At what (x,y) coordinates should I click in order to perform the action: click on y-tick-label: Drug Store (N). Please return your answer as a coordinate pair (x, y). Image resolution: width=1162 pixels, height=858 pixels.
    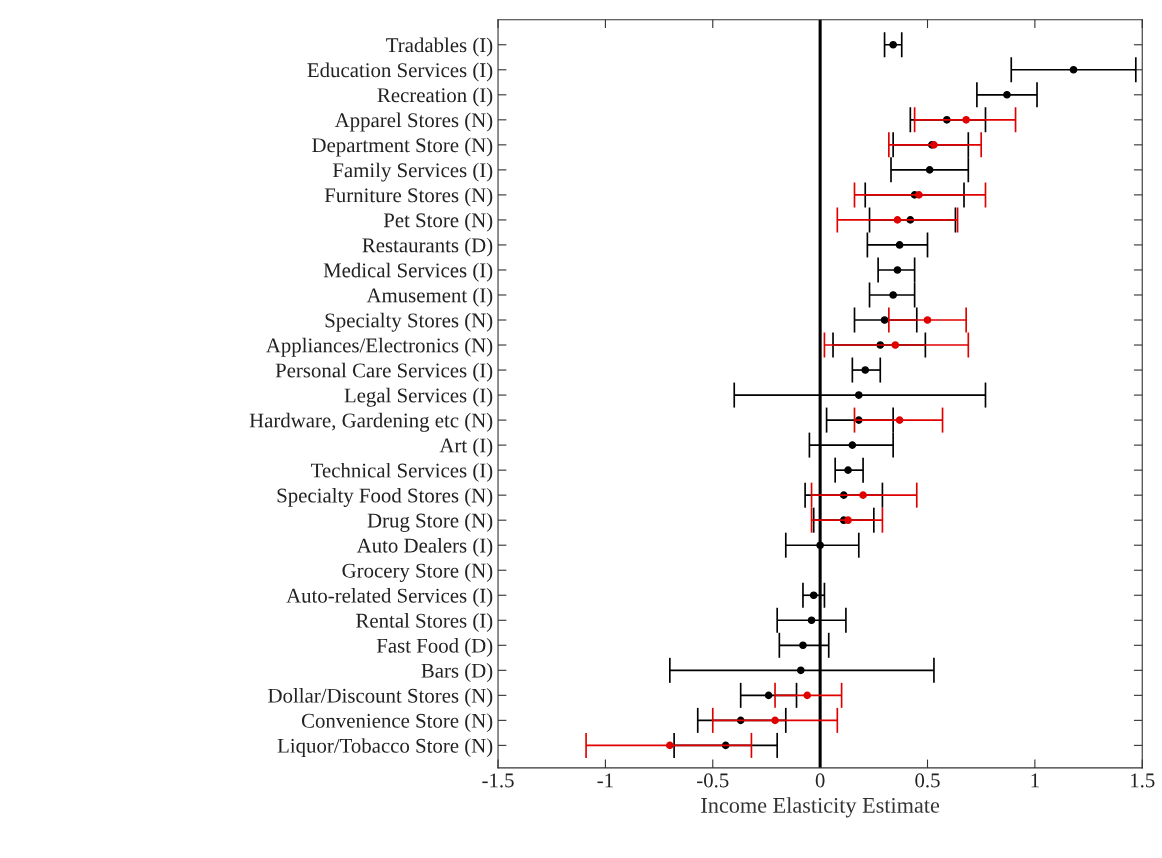
    Looking at the image, I should click on (430, 522).